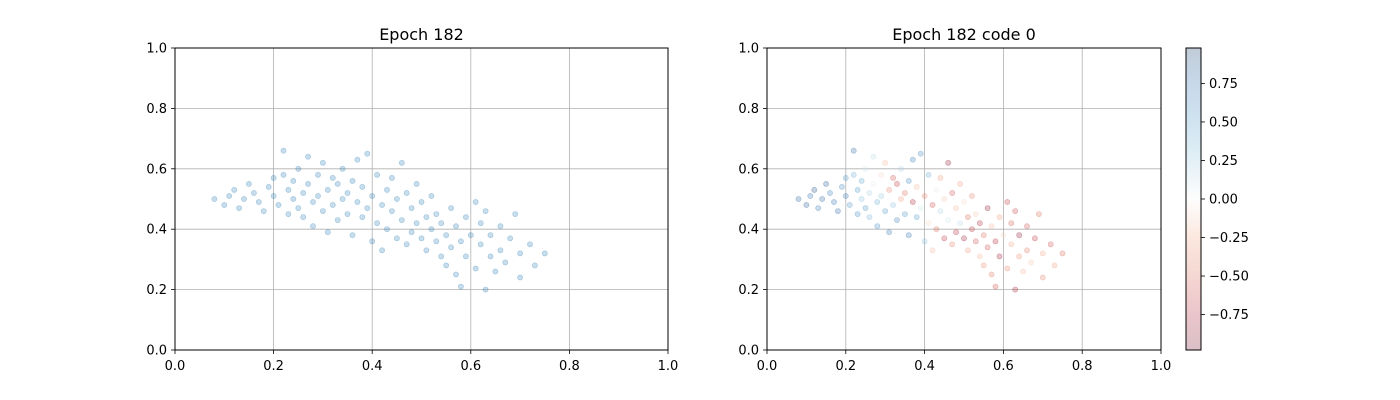 The width and height of the screenshot is (1400, 400). Describe the element at coordinates (156, 49) in the screenshot. I see `y-tick-label: 1.0` at that location.